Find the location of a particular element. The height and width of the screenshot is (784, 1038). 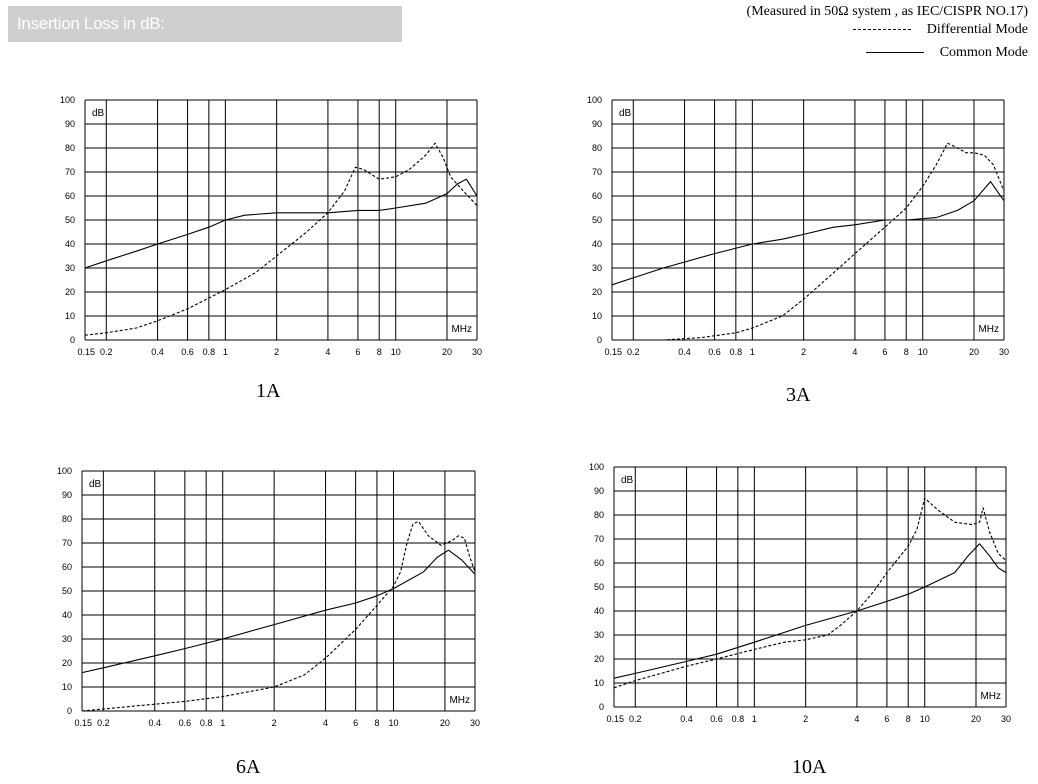

y-axis-label: dB is located at coordinates (95, 484).